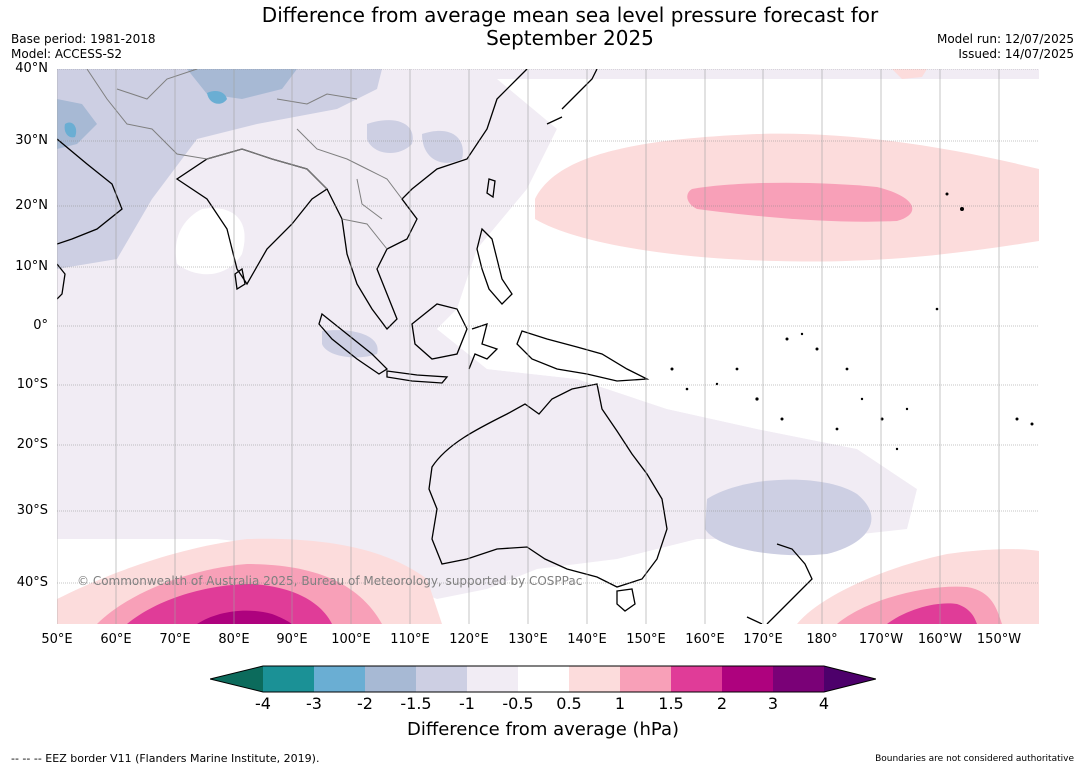  What do you see at coordinates (416, 703) in the screenshot?
I see `colorbar-tick-n15: -1.5` at bounding box center [416, 703].